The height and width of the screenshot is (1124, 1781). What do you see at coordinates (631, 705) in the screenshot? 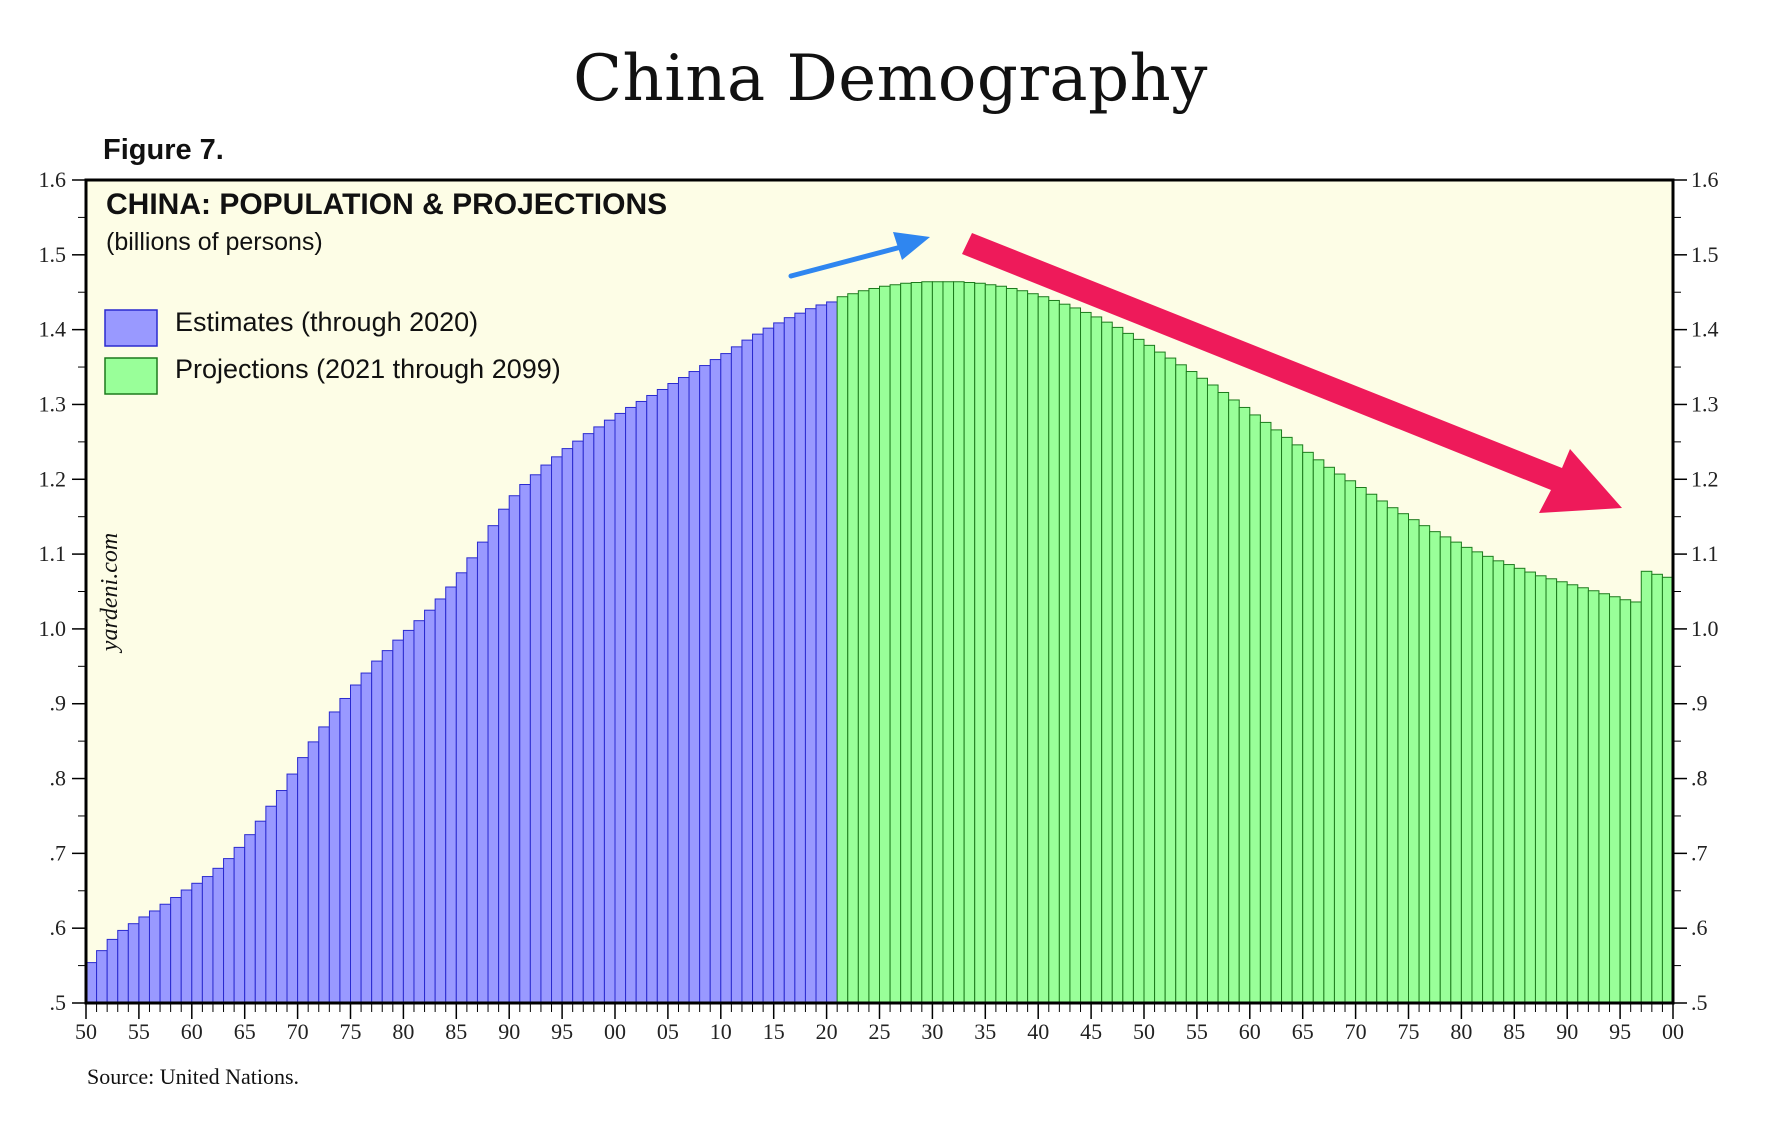
I see `estimate-bar-2001` at bounding box center [631, 705].